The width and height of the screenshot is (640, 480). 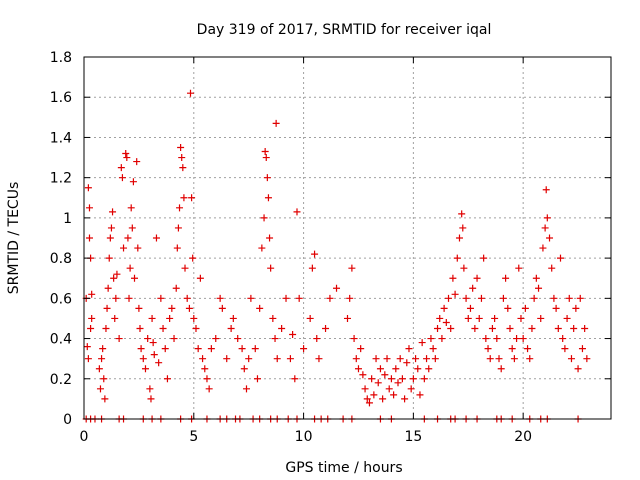 I want to click on x-tick-label: 10, so click(x=304, y=437).